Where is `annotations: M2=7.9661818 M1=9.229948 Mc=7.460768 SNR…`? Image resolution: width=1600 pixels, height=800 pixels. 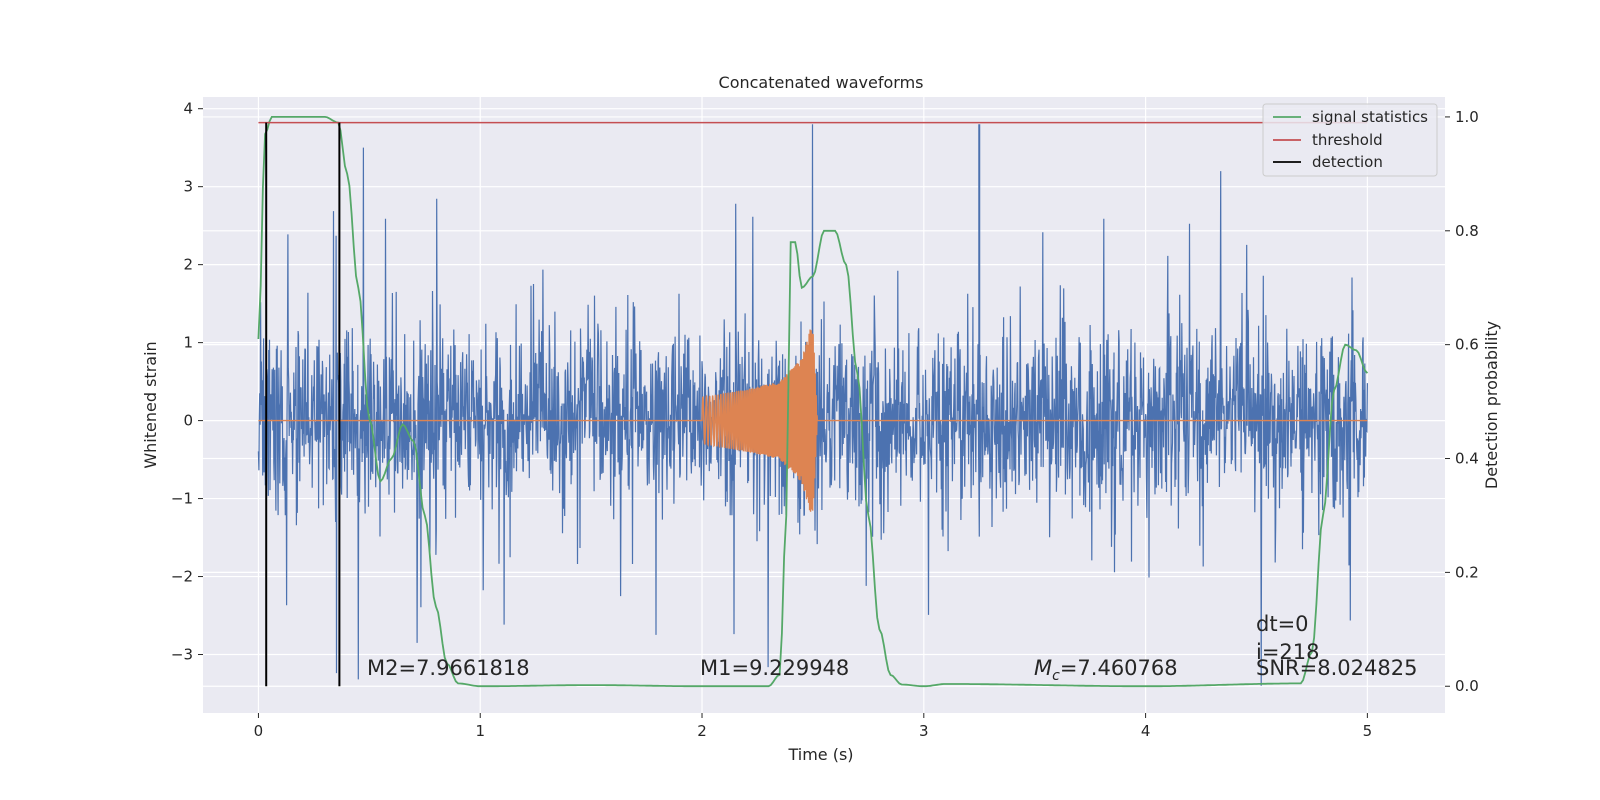 annotations: M2=7.9661818 M1=9.229948 Mc=7.460768 SNR… is located at coordinates (892, 648).